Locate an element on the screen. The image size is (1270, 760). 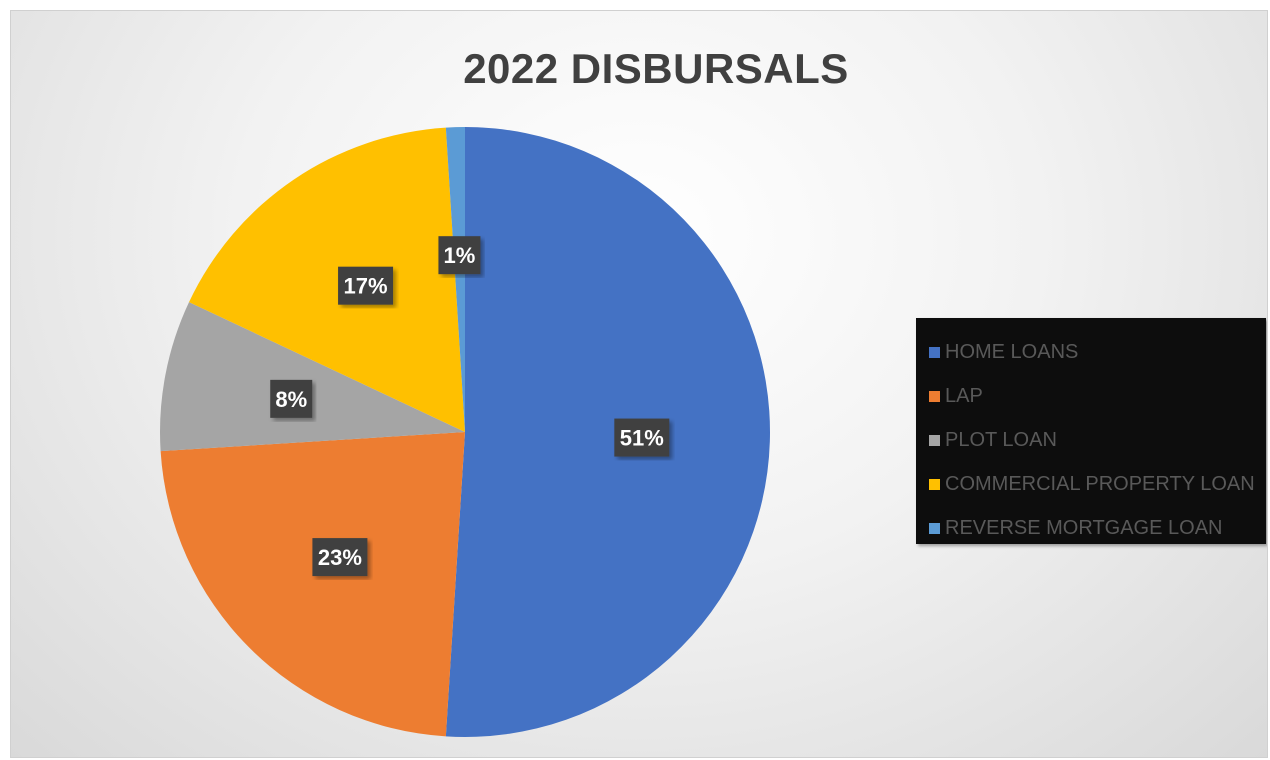
svg-text: 51% is located at coordinates (642, 438).